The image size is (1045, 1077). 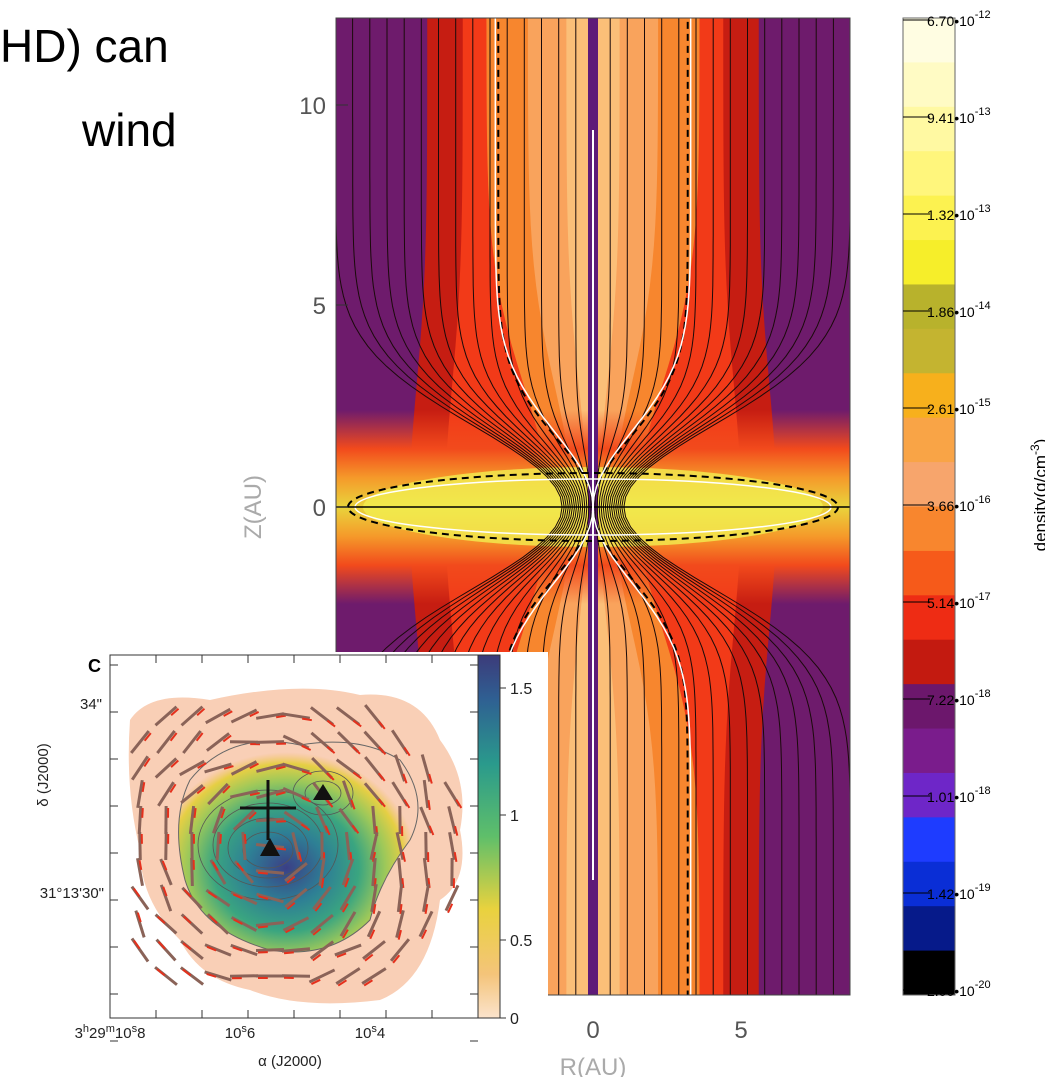 What do you see at coordinates (983, 209) in the screenshot?
I see `tick-exponent: -13` at bounding box center [983, 209].